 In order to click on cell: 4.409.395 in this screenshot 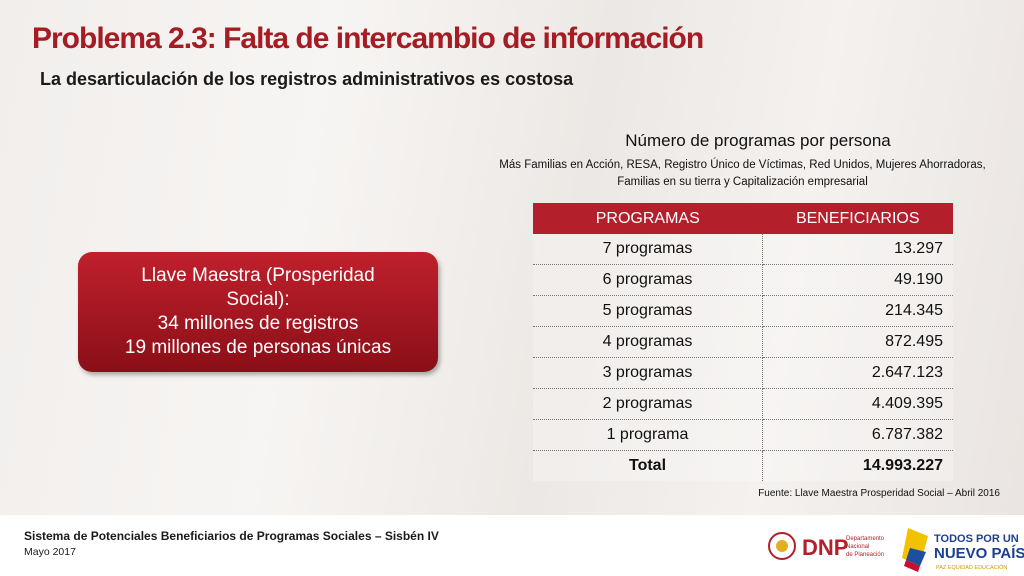, I will do `click(857, 404)`.